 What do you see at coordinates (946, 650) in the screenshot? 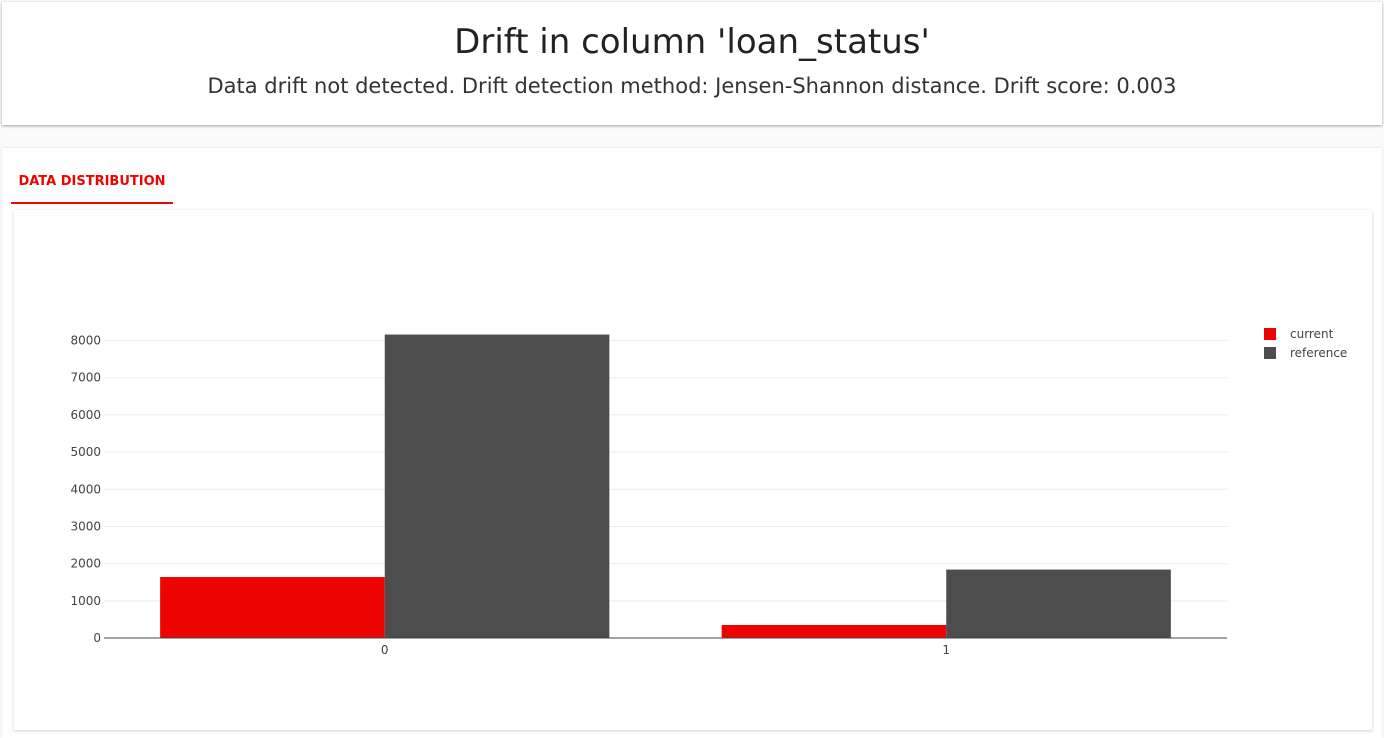
I see `x-tick-label: 1` at bounding box center [946, 650].